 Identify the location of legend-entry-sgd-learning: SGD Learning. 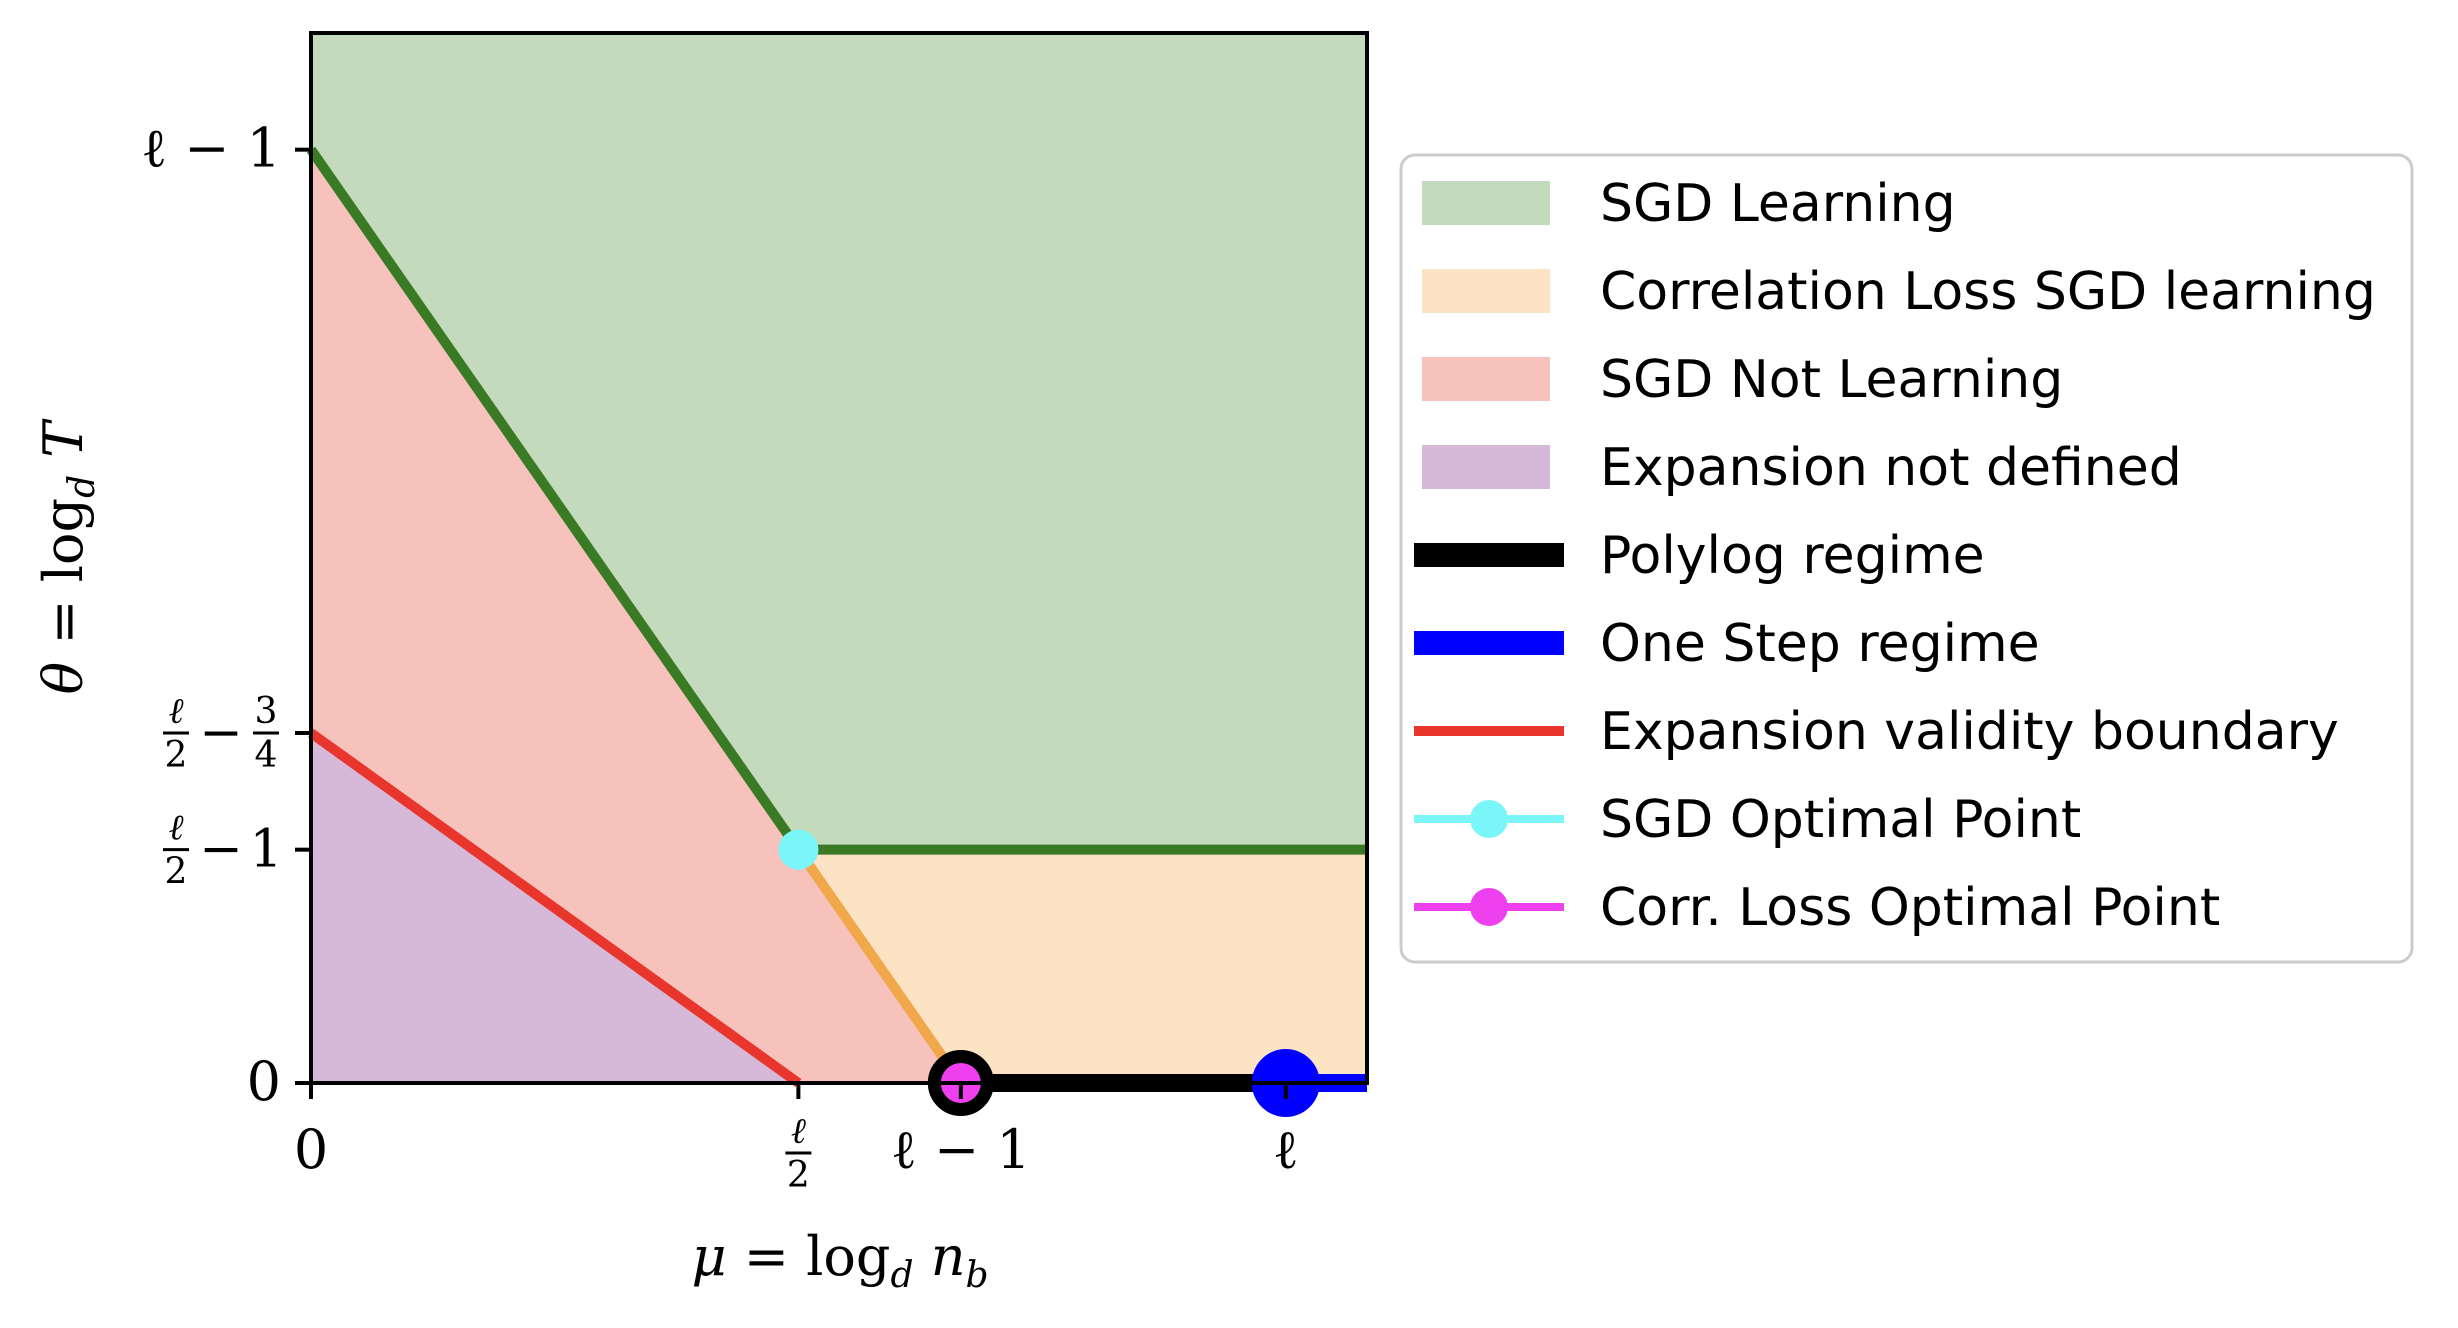
(1689, 204).